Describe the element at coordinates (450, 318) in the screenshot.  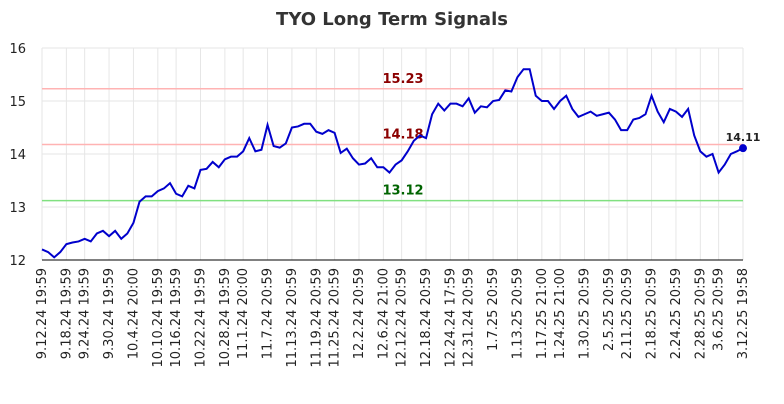
I see `x-tick-label: 12.24.24 17:59` at that location.